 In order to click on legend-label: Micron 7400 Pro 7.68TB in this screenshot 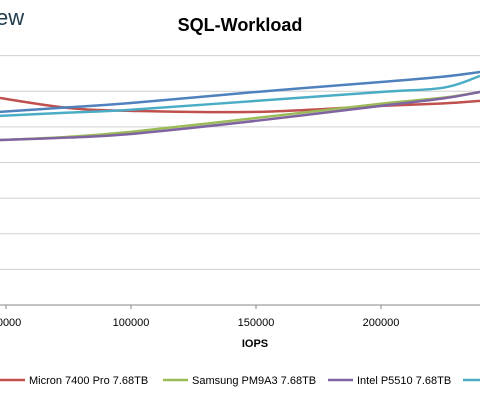, I will do `click(88, 381)`.